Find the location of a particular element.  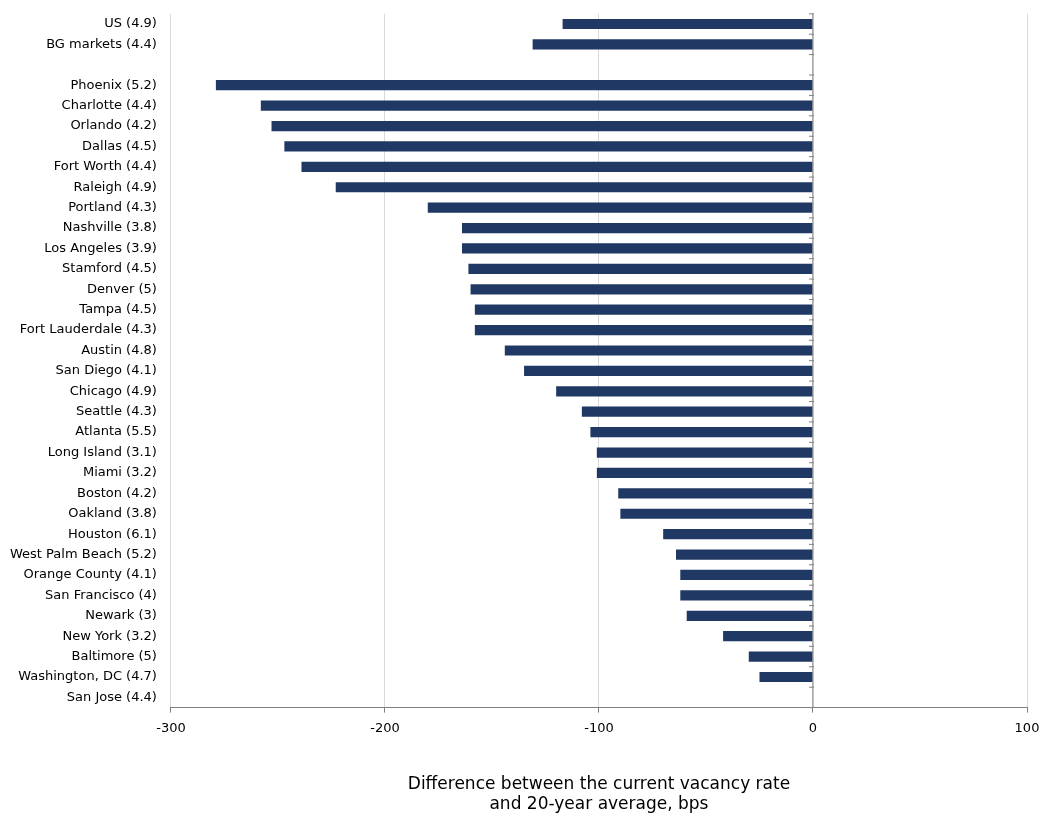

y-tick-label: Baltimore (5) is located at coordinates (114, 655).